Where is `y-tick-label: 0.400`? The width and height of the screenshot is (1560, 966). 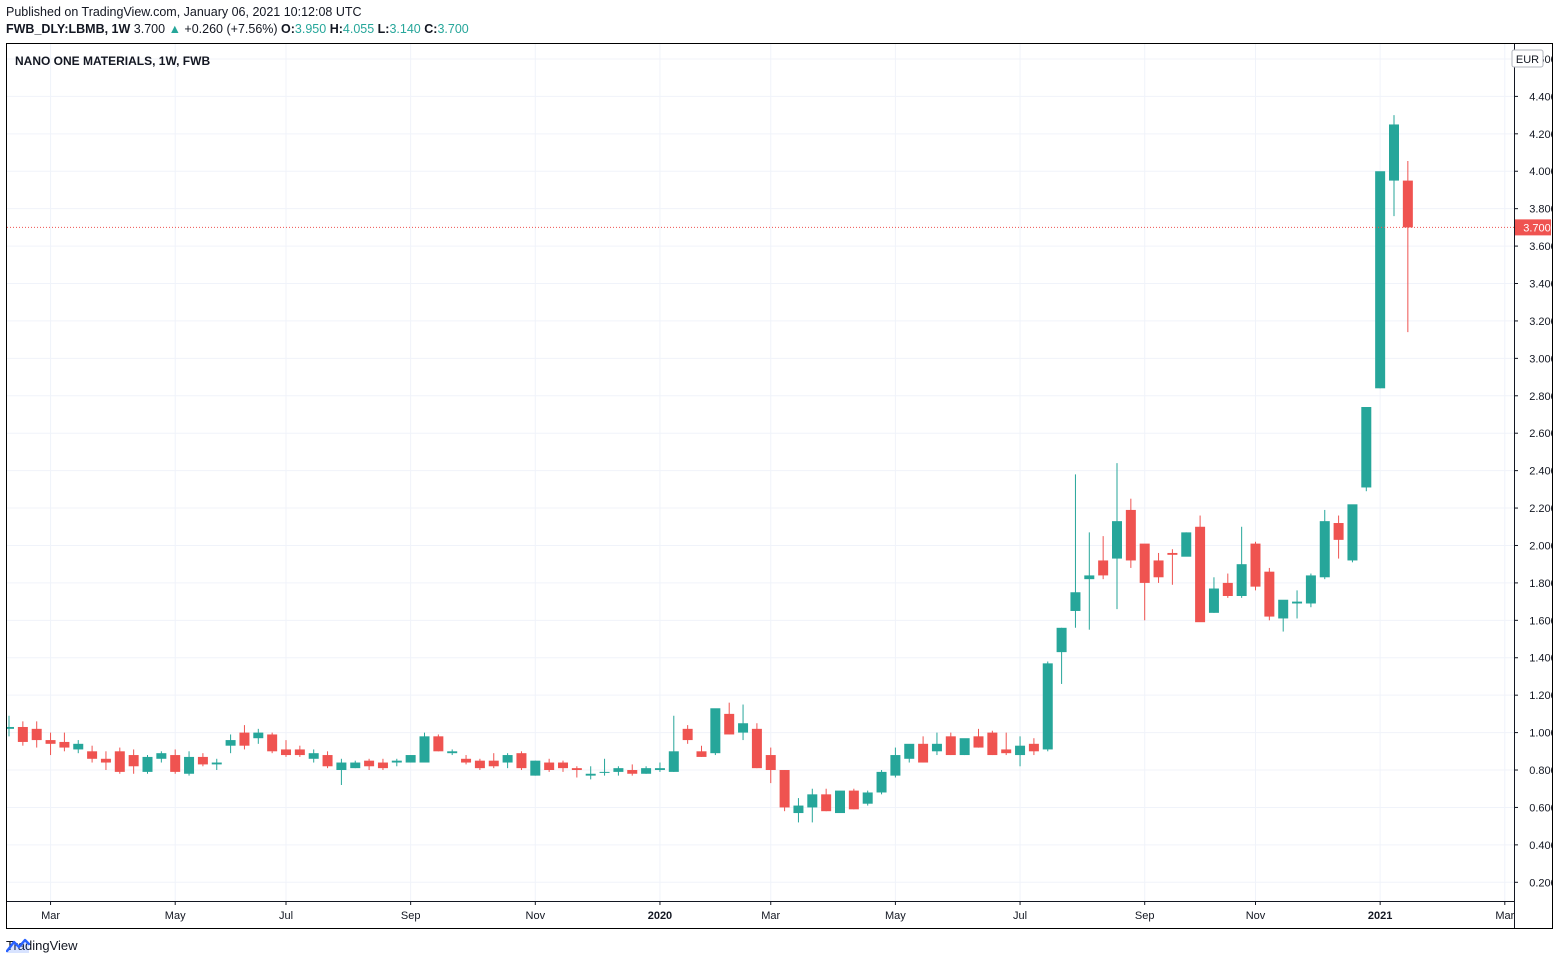 y-tick-label: 0.400 is located at coordinates (1540, 846).